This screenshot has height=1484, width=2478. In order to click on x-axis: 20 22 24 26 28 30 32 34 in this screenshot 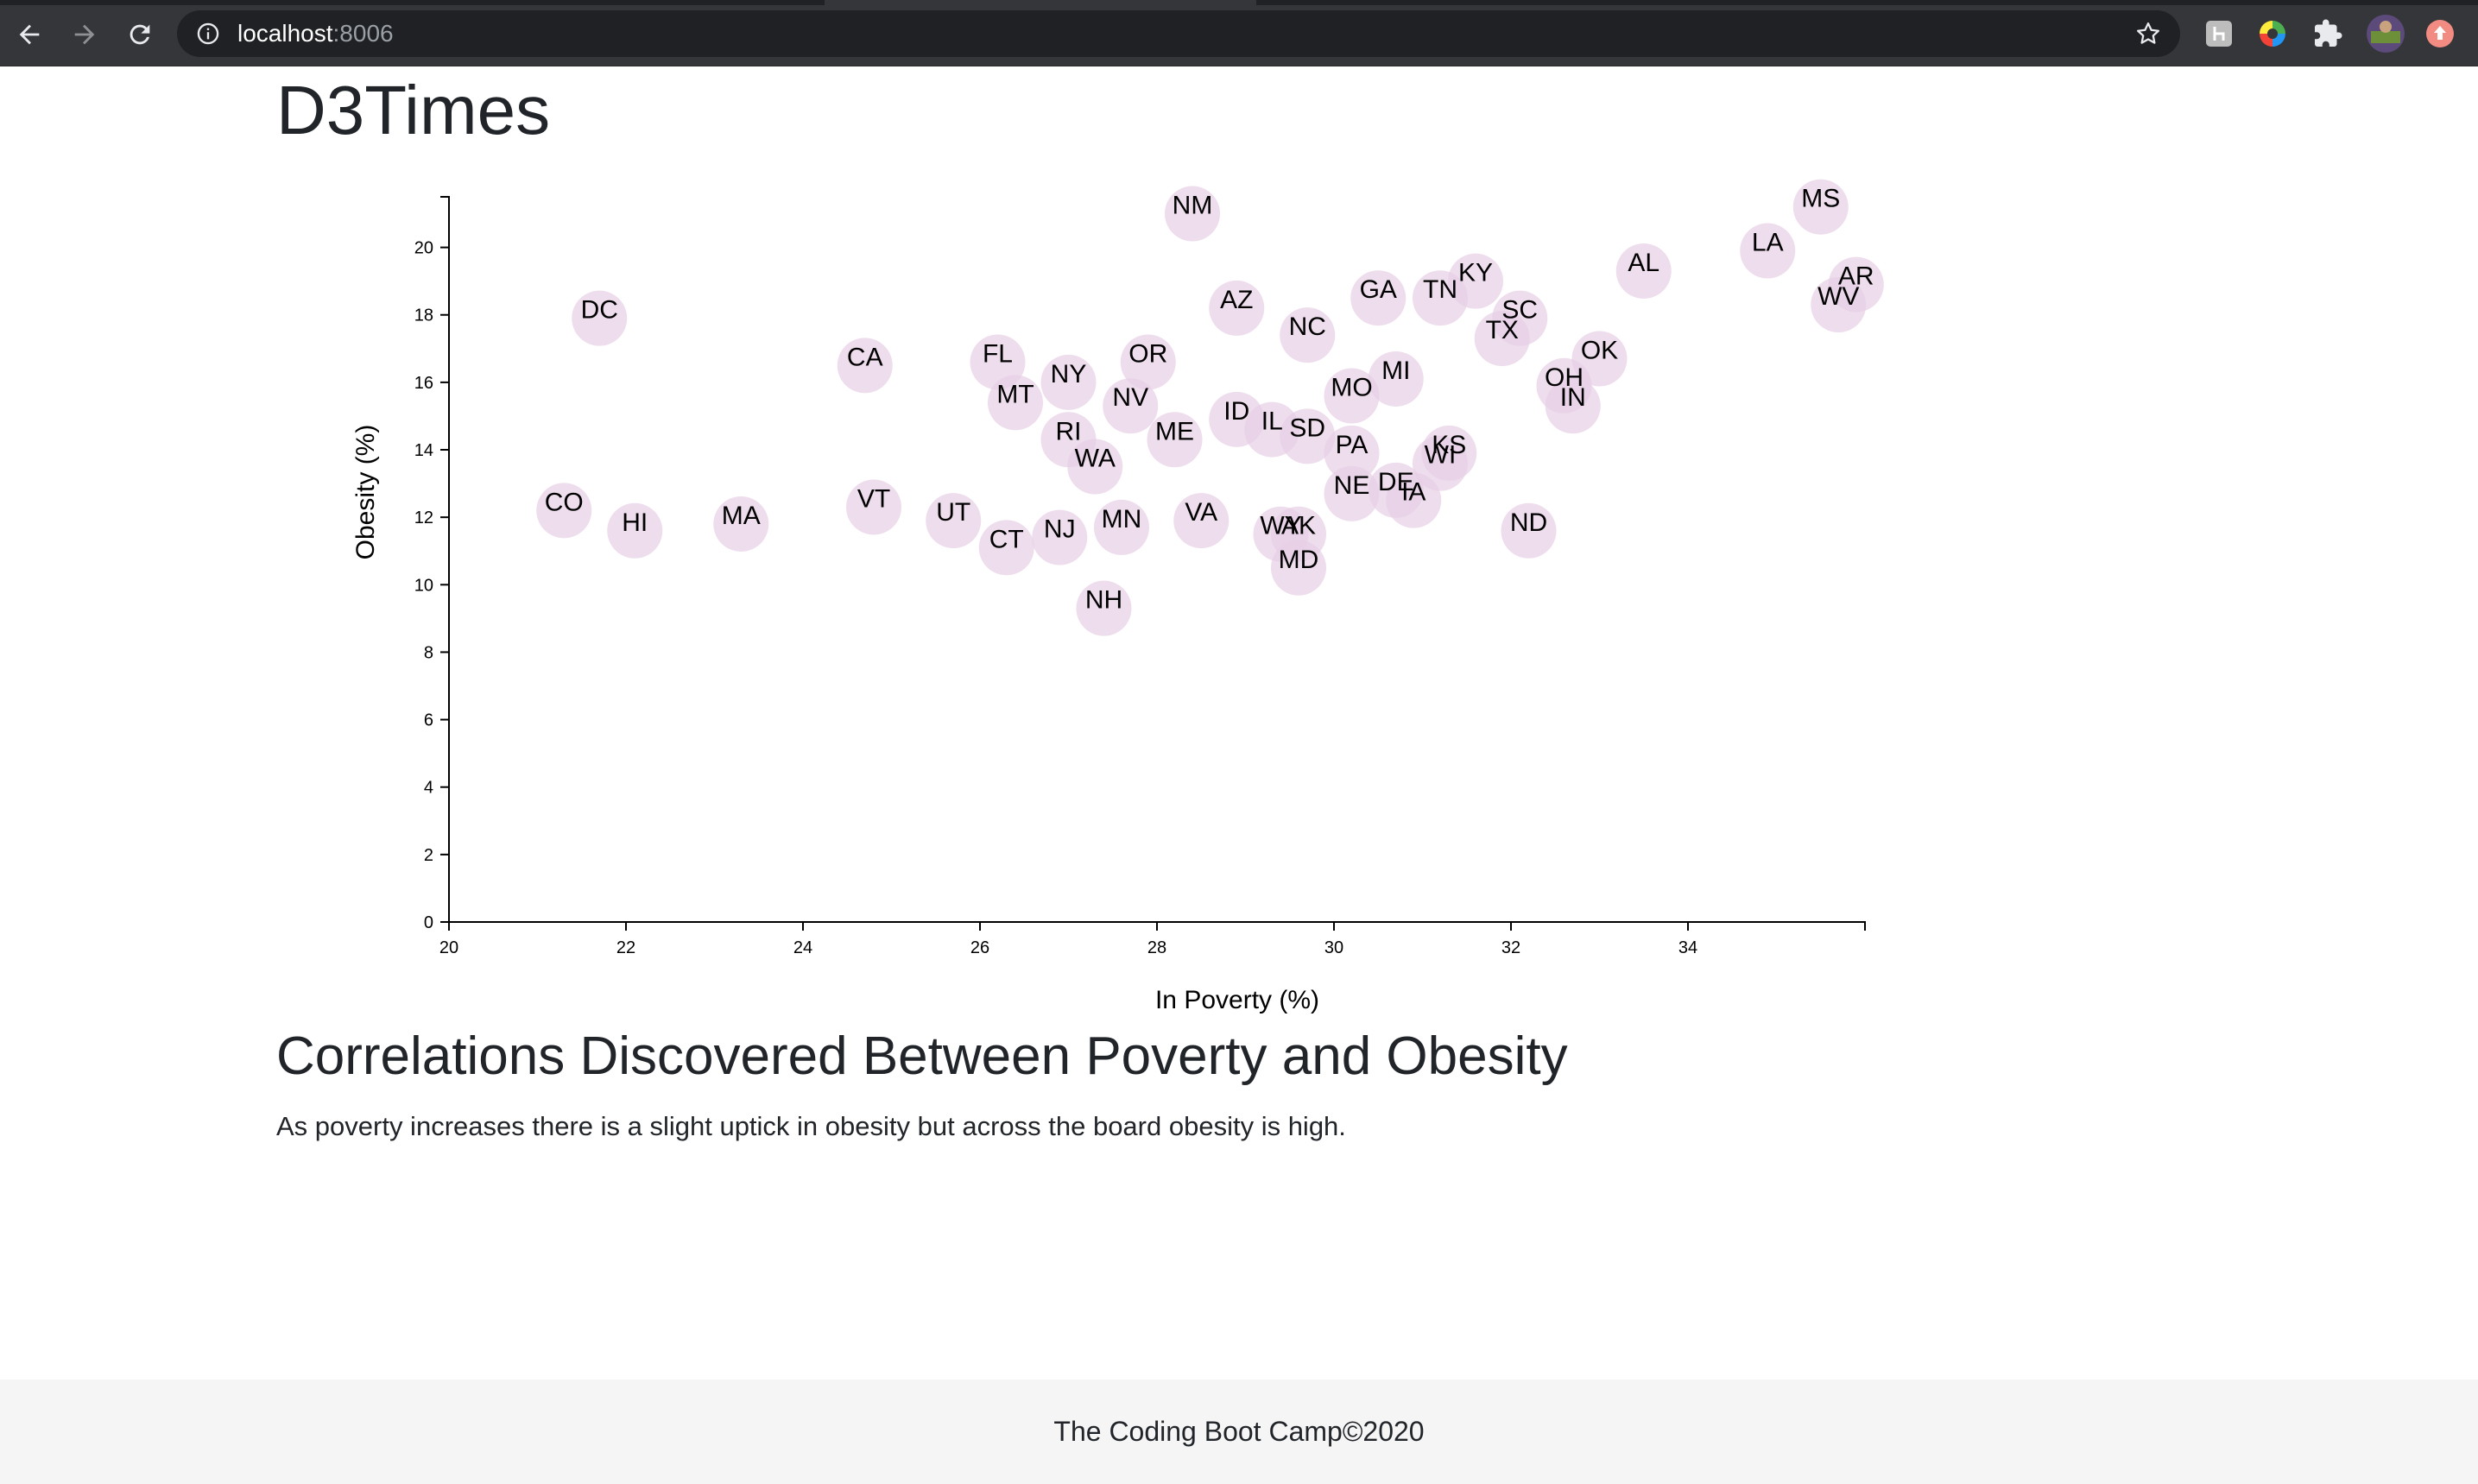, I will do `click(1153, 939)`.